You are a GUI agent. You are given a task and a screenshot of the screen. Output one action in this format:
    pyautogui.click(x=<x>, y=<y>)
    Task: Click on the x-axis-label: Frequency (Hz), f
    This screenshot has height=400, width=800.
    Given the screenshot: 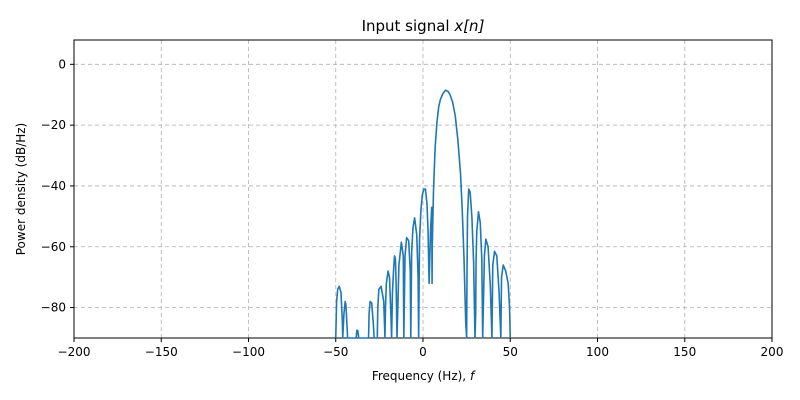 What is the action you would take?
    pyautogui.click(x=424, y=376)
    